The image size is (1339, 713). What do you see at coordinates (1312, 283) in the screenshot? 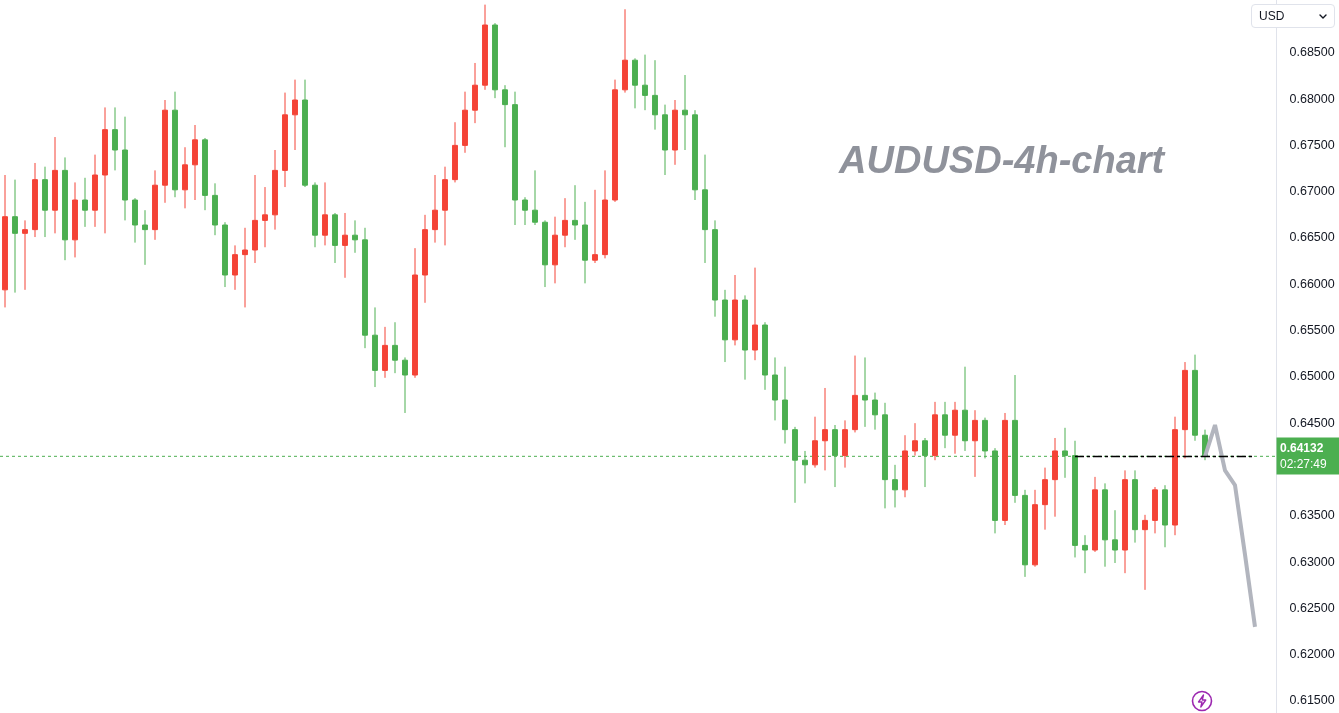
I see `y-tick-label: 0.66000` at bounding box center [1312, 283].